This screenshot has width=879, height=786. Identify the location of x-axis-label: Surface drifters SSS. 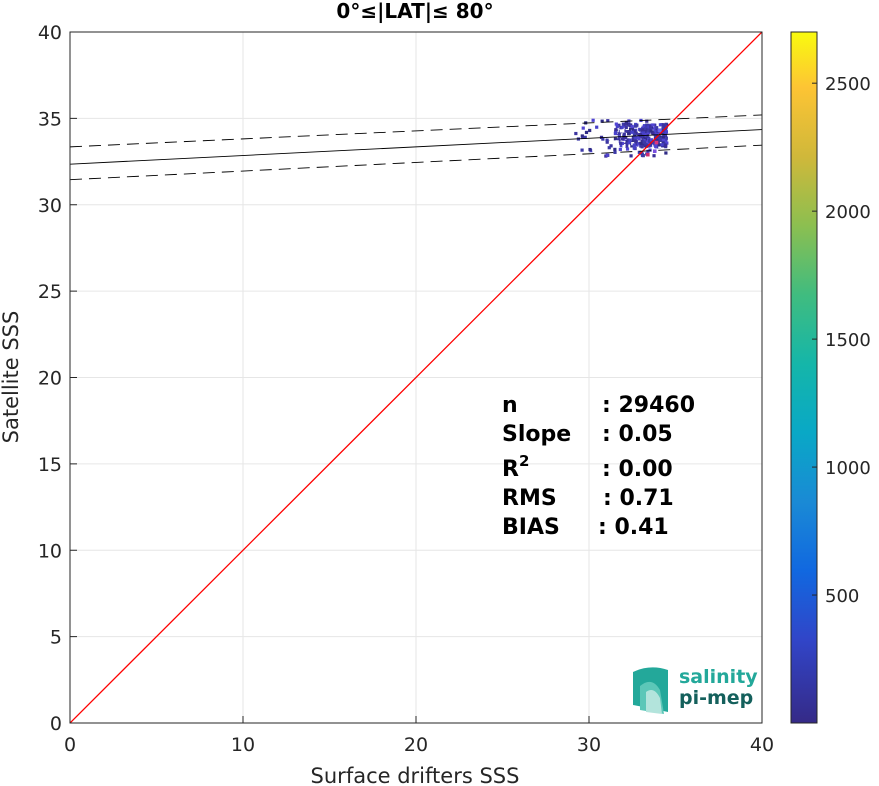
(415, 775).